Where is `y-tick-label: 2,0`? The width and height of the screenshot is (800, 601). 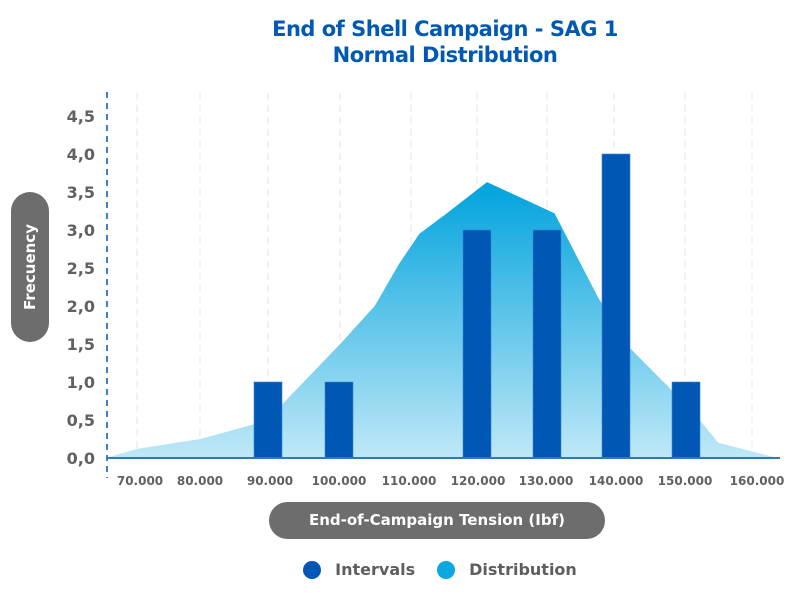
y-tick-label: 2,0 is located at coordinates (81, 306).